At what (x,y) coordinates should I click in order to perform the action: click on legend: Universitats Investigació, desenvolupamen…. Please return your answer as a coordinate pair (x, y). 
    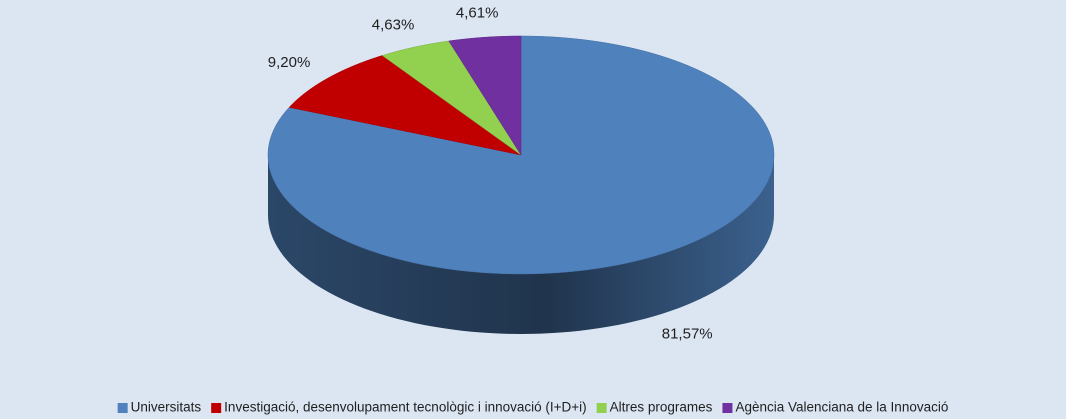
    Looking at the image, I should click on (532, 407).